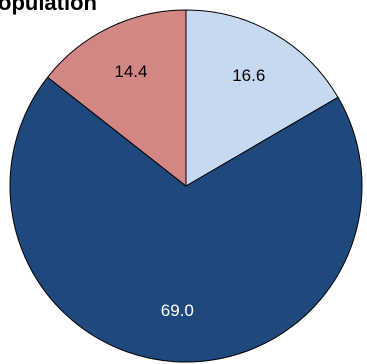  What do you see at coordinates (177, 310) in the screenshot?
I see `slice-value-label-1: 69.0` at bounding box center [177, 310].